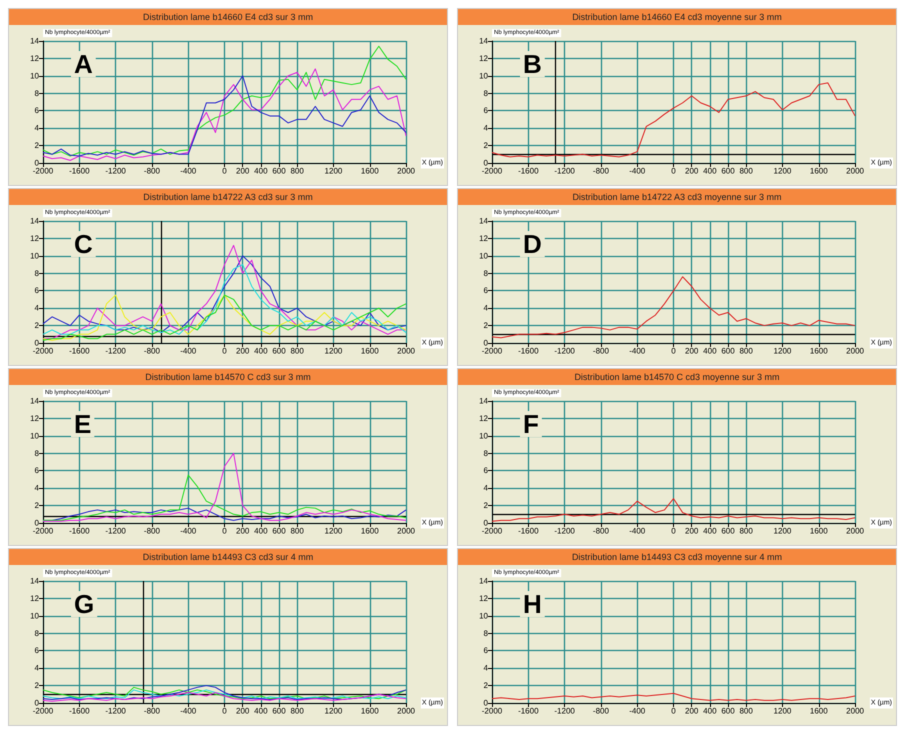 The height and width of the screenshot is (730, 905). Describe the element at coordinates (37, 291) in the screenshot. I see `y-tick-label: 6` at that location.